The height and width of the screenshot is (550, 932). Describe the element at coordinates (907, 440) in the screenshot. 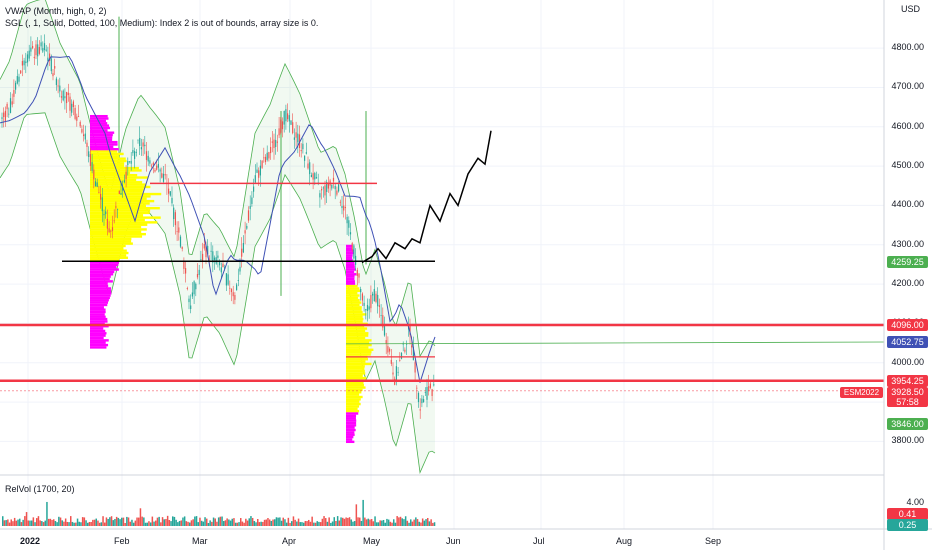

I see `price-tick: 3800.00` at that location.